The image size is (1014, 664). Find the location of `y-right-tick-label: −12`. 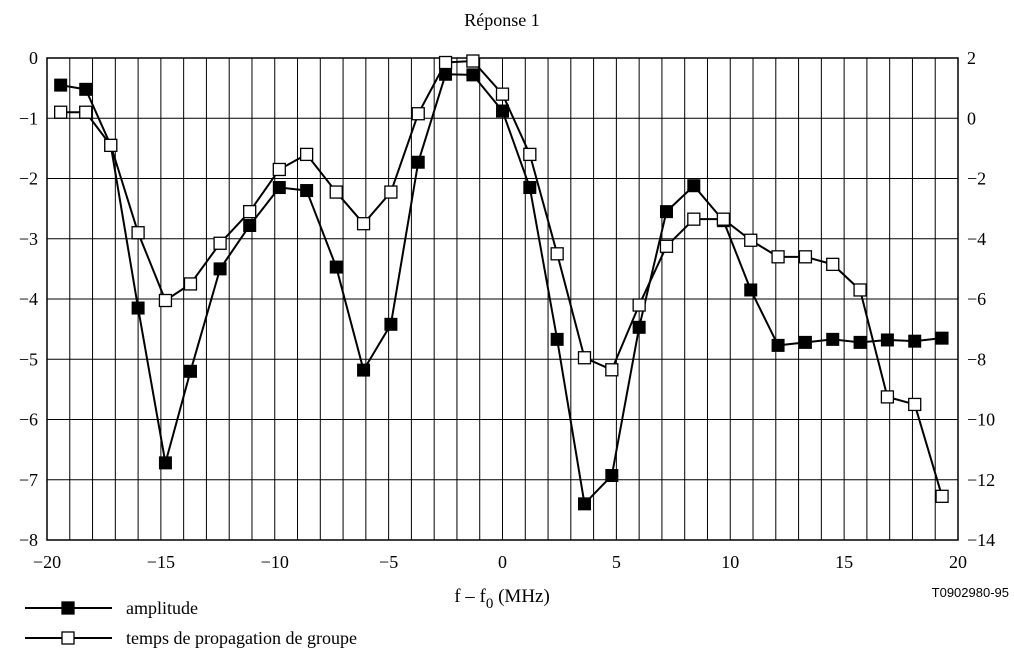

y-right-tick-label: −12 is located at coordinates (981, 480).